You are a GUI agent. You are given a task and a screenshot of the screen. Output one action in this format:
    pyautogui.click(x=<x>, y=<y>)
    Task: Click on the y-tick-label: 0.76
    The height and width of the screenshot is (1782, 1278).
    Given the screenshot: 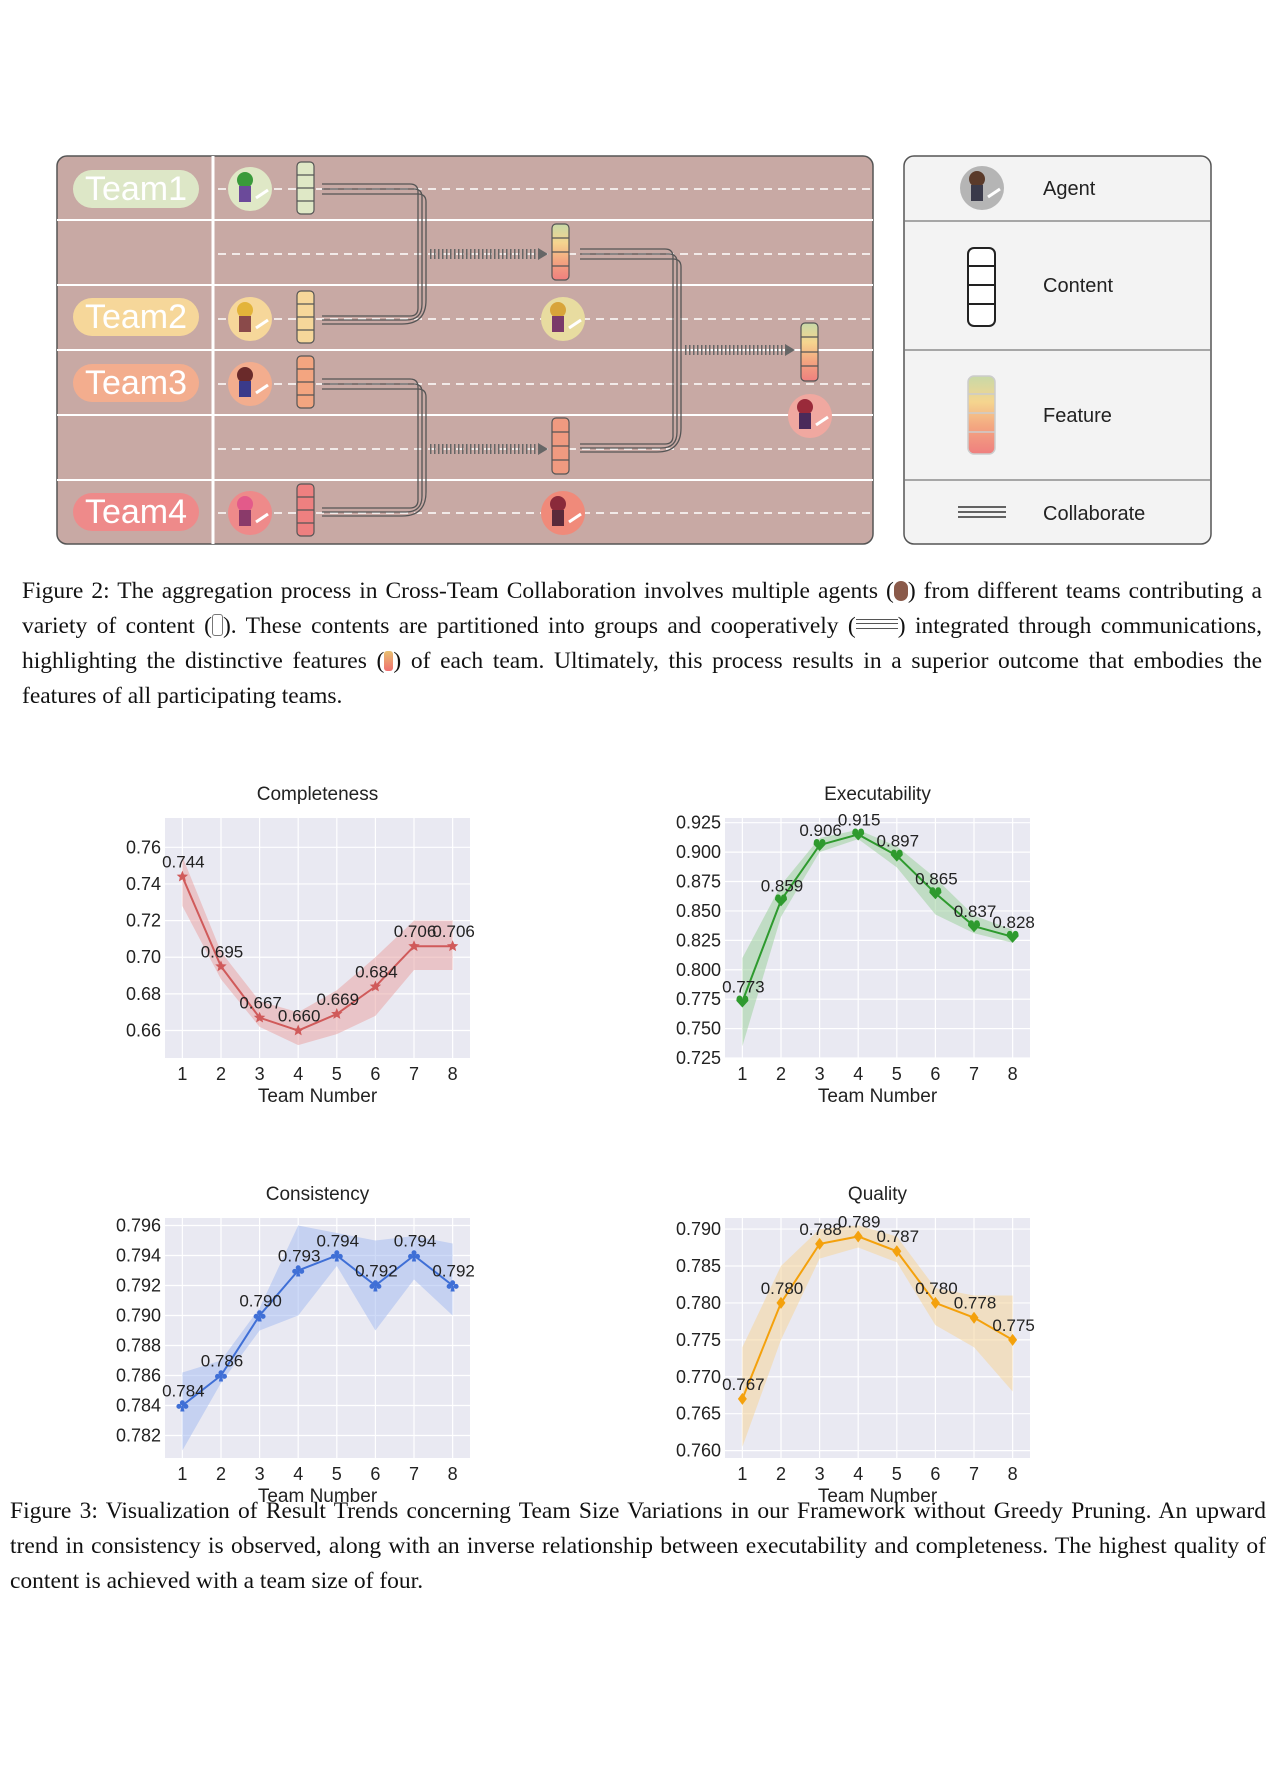 What is the action you would take?
    pyautogui.click(x=143, y=847)
    